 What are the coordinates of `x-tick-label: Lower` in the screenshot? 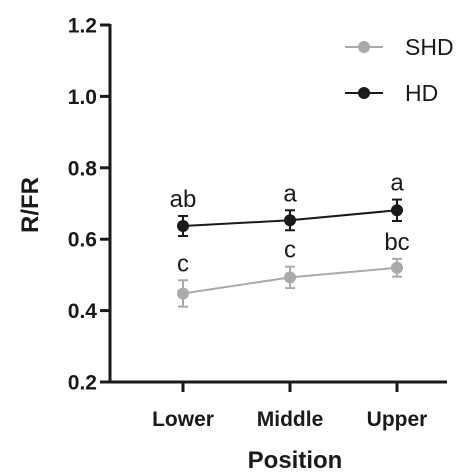 It's located at (183, 419).